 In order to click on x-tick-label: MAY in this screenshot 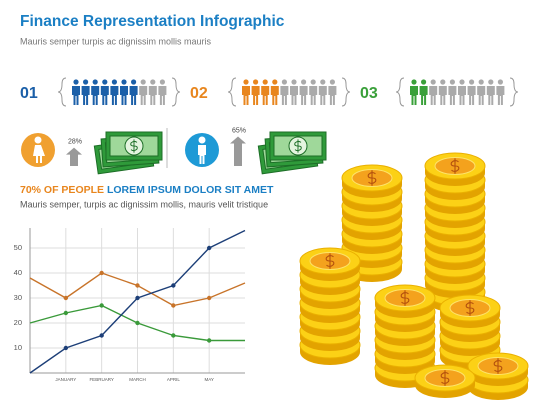, I will do `click(208, 379)`.